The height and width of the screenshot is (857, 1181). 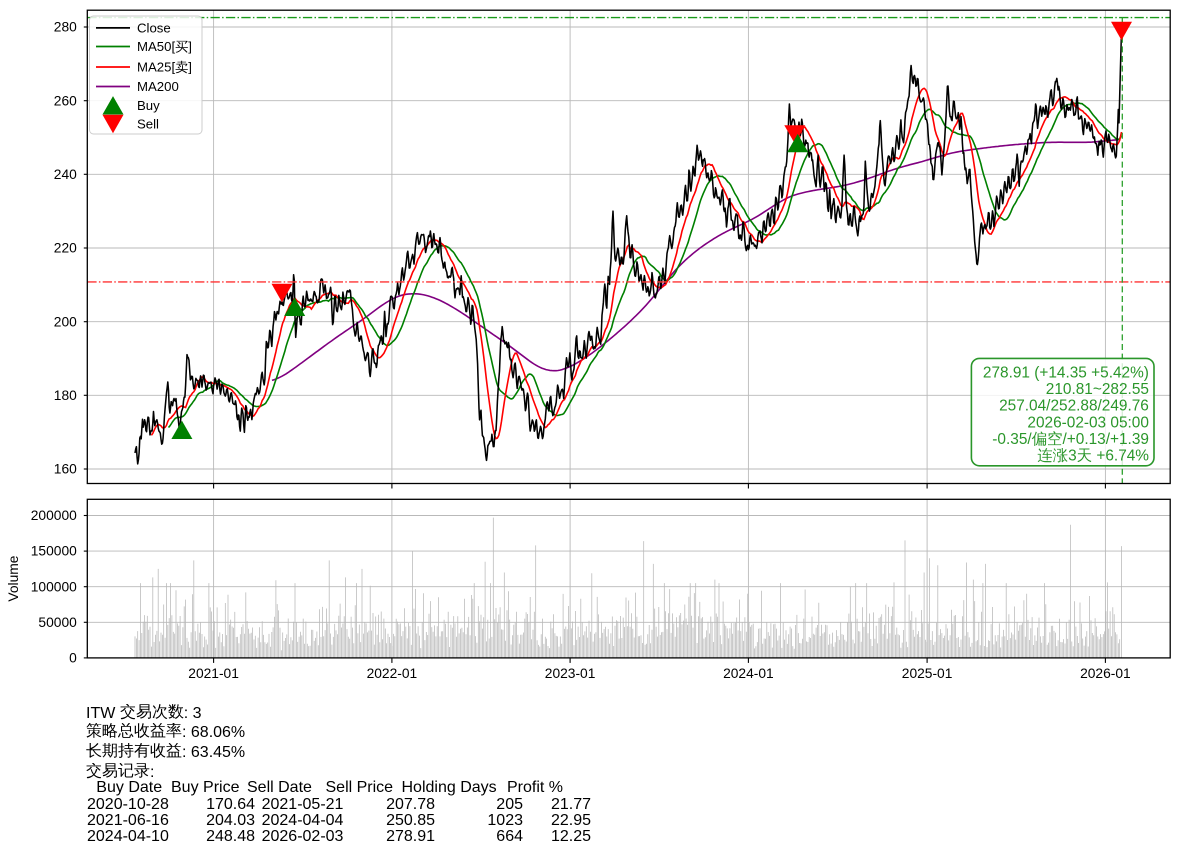 What do you see at coordinates (65, 248) in the screenshot?
I see `svg-text: 220` at bounding box center [65, 248].